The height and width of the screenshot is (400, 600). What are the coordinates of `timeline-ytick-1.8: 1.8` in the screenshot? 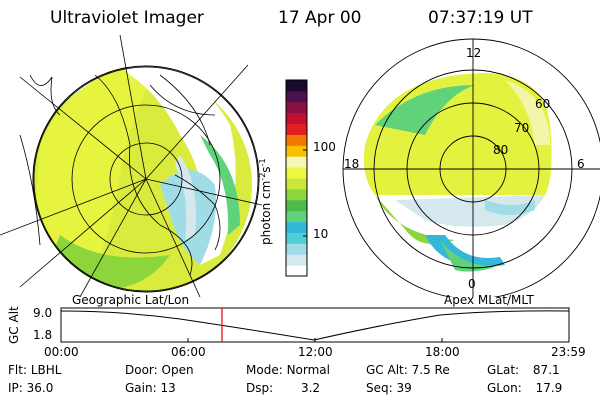 It's located at (43, 335).